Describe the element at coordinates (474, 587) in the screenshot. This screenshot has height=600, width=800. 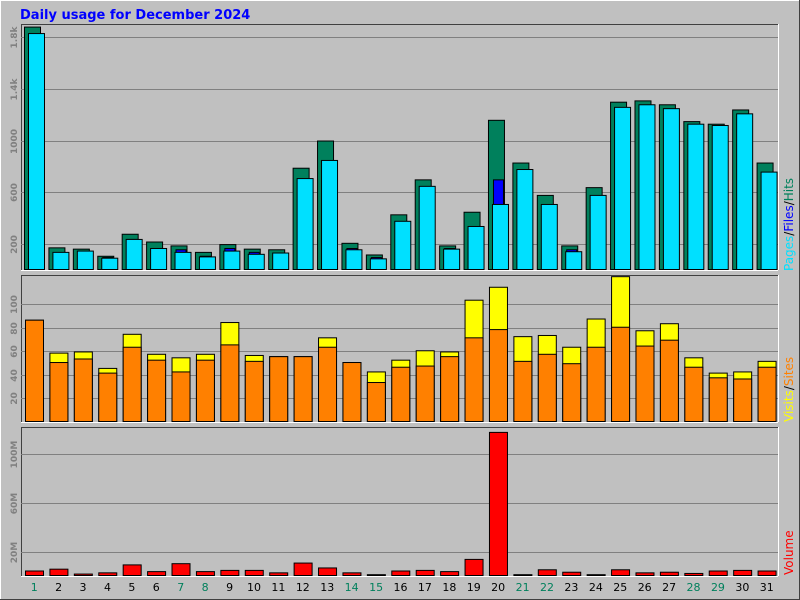
I see `day-label: 19` at that location.